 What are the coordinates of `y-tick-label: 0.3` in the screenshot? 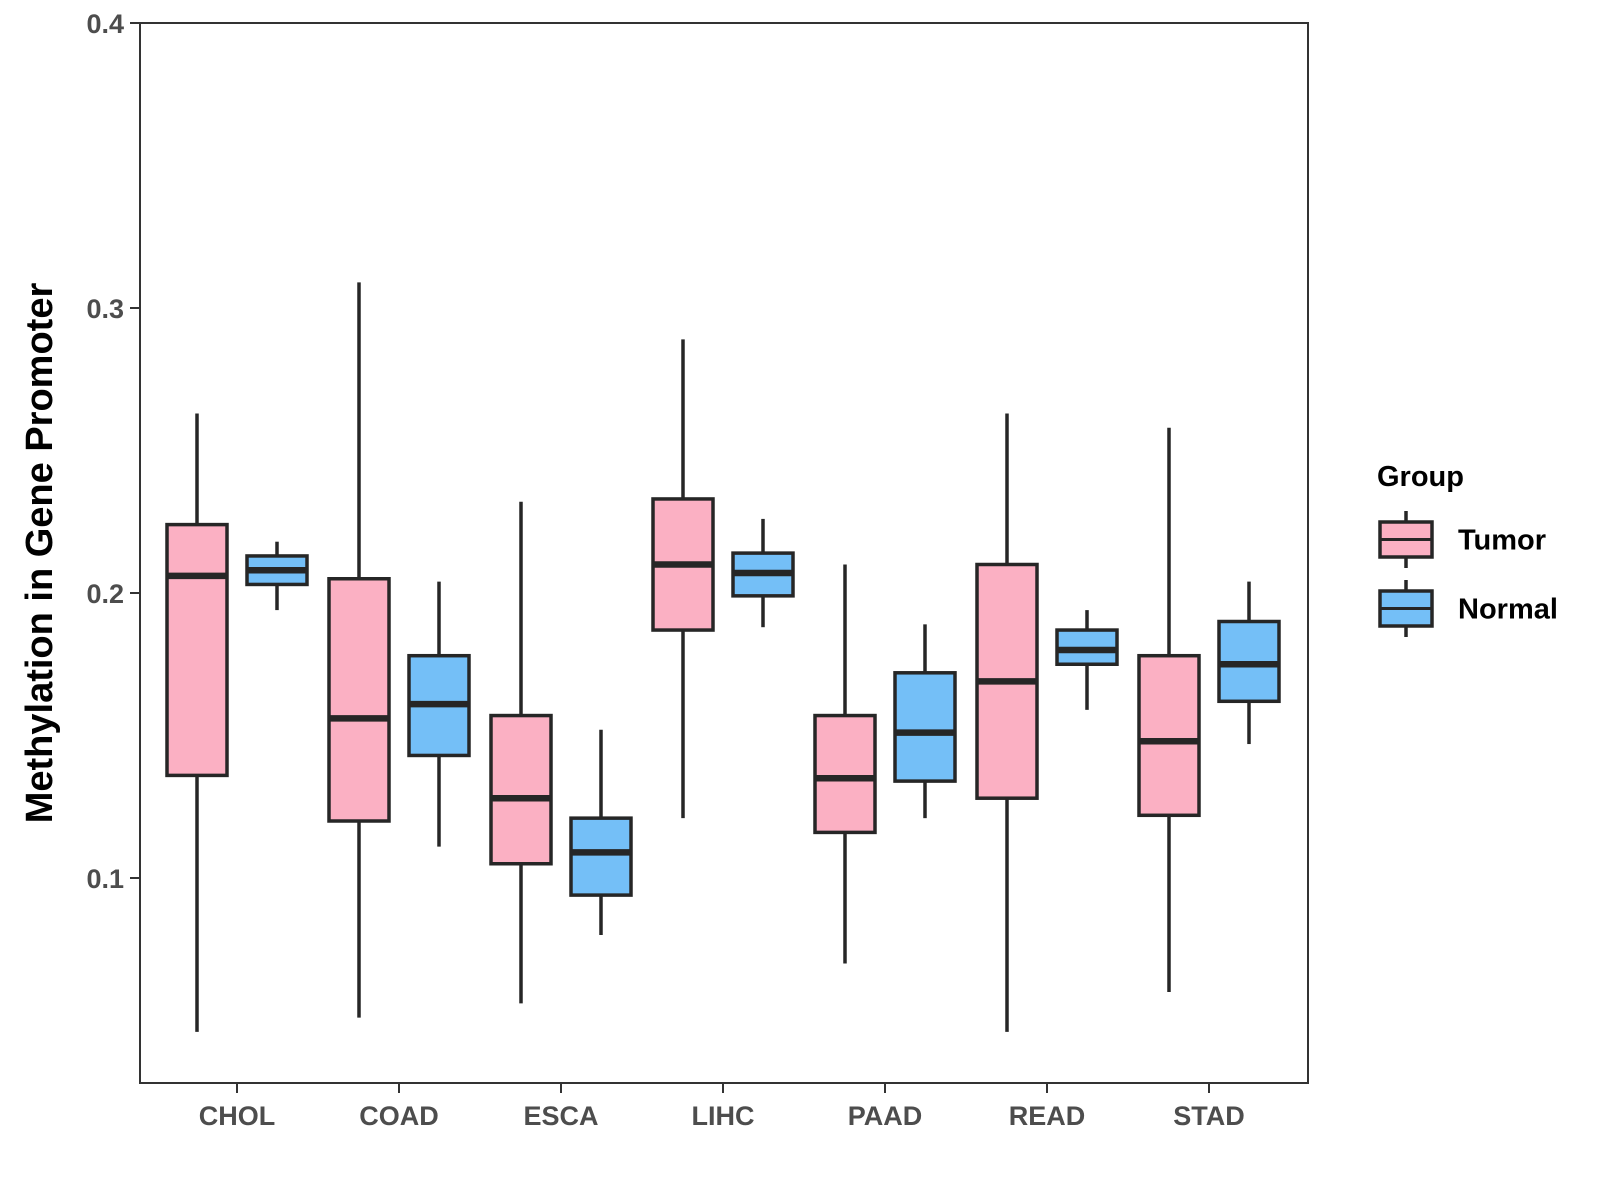 It's located at (105, 309).